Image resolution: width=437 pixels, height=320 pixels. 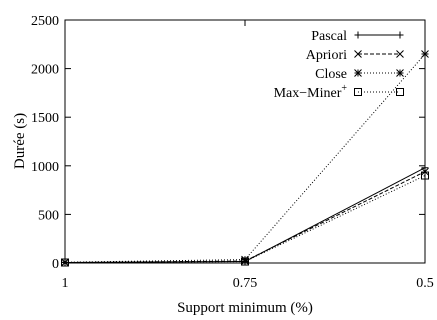 I want to click on y-tick-label: 1000, so click(x=45, y=167).